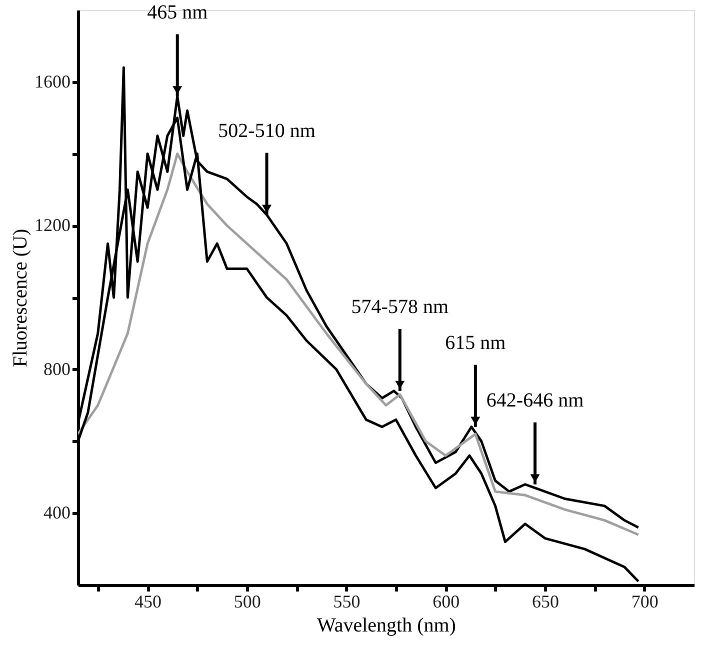 The height and width of the screenshot is (645, 704). I want to click on y-tick-label: 800, so click(57, 368).